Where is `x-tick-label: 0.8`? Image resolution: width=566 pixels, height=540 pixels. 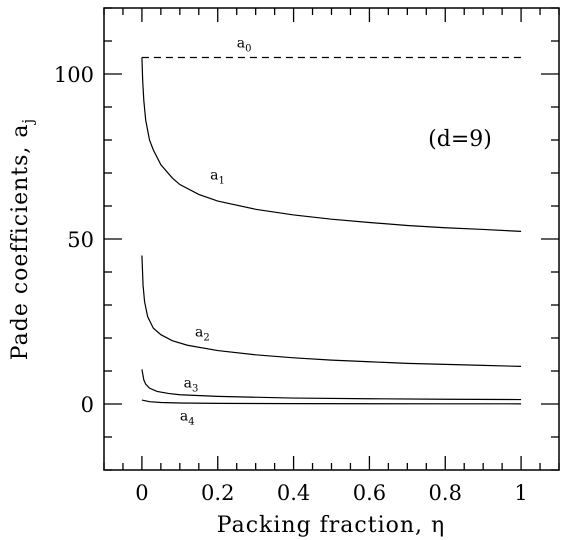
x-tick-label: 0.8 is located at coordinates (445, 493).